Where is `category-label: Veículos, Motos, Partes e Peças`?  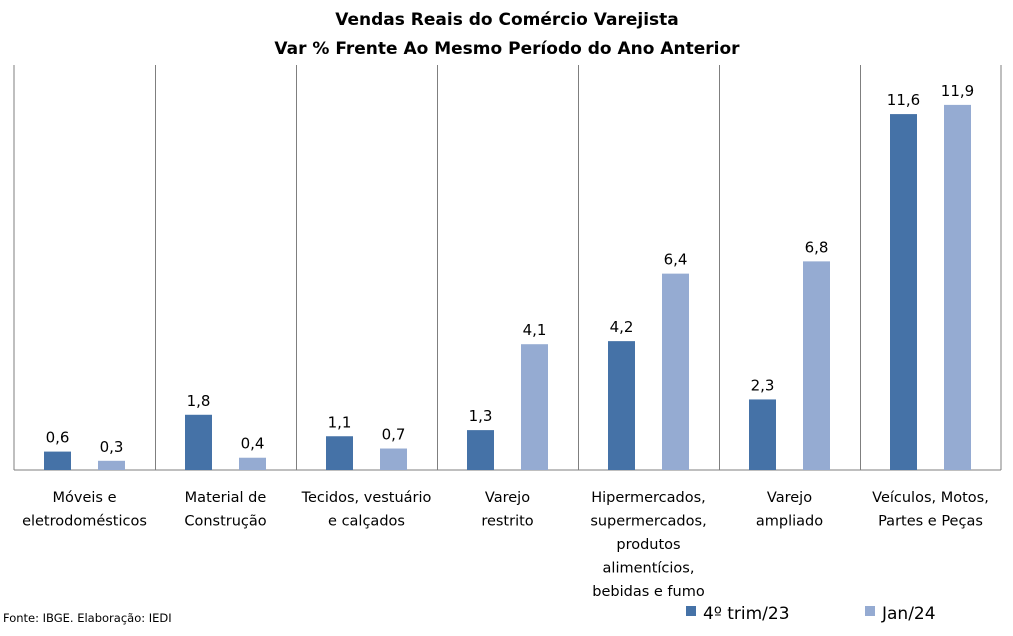 category-label: Veículos, Motos, Partes e Peças is located at coordinates (930, 510).